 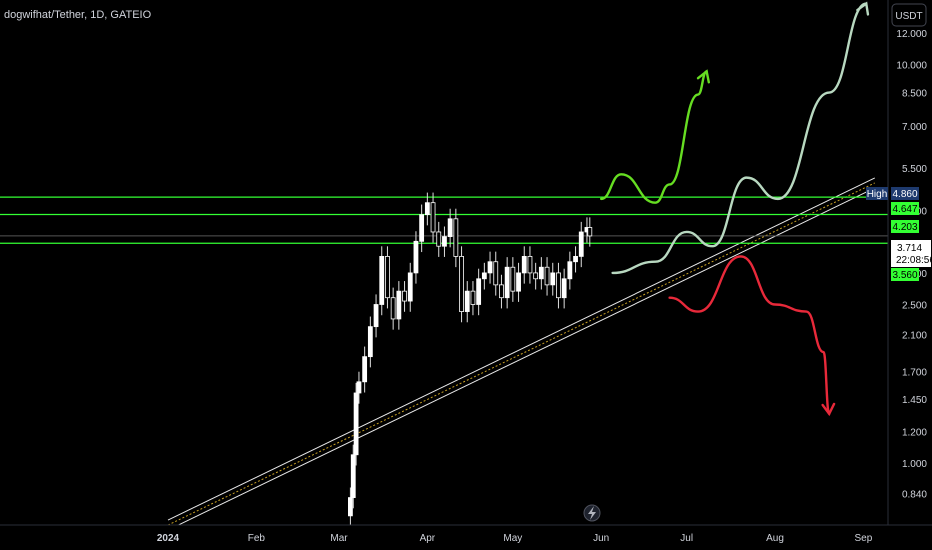 What do you see at coordinates (904, 194) in the screenshot?
I see `high-value: 4.860` at bounding box center [904, 194].